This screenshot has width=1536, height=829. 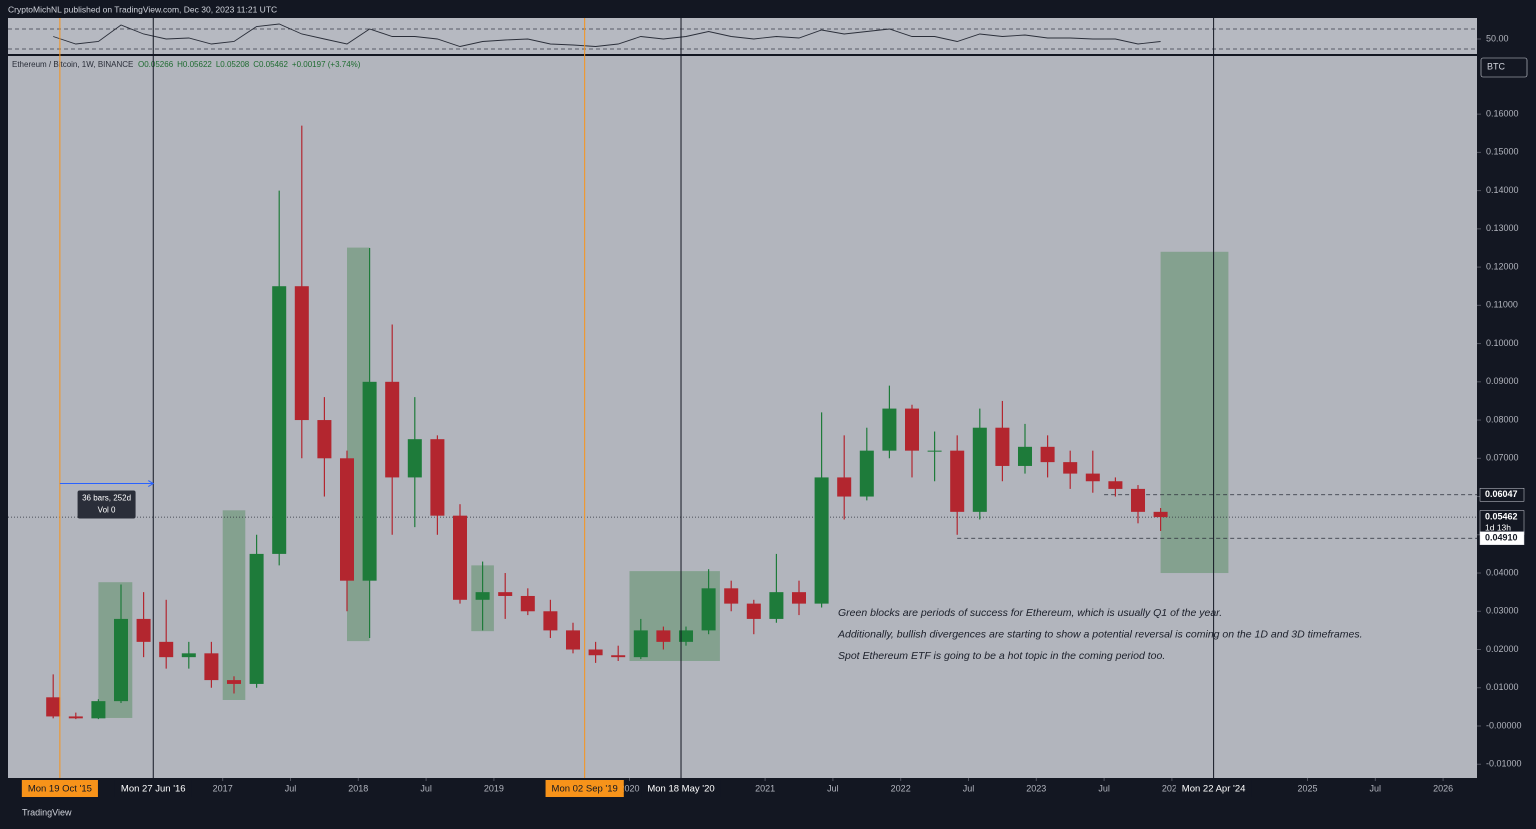 What do you see at coordinates (1497, 38) in the screenshot?
I see `rsi-tick-label: 50.00` at bounding box center [1497, 38].